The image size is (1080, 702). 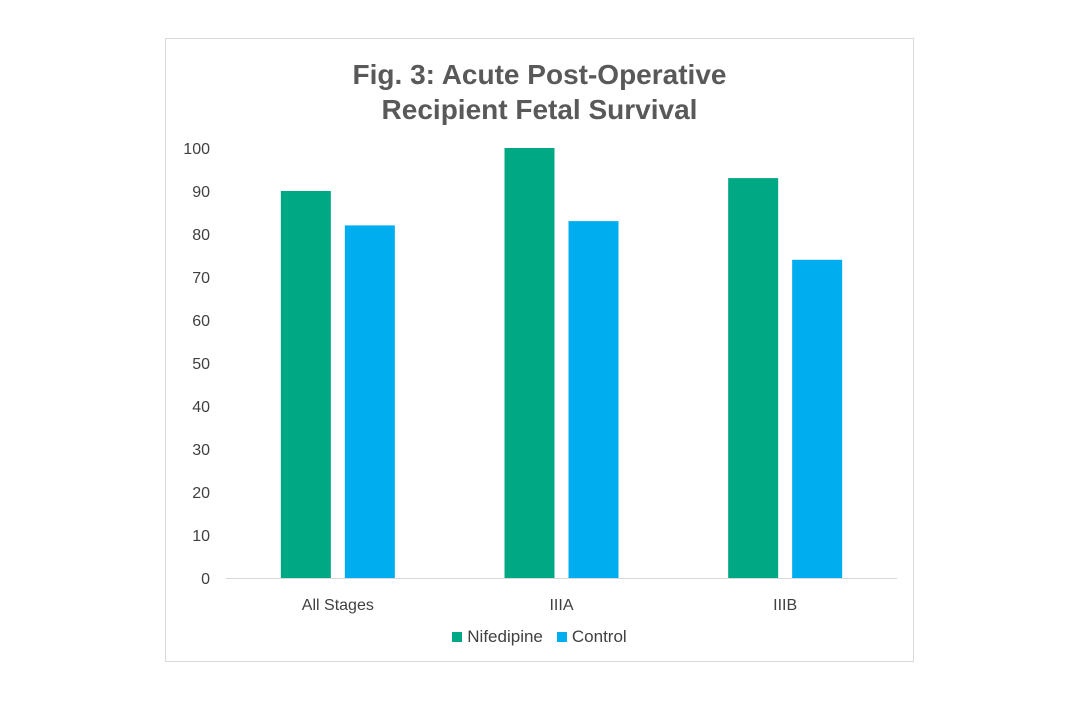 What do you see at coordinates (785, 605) in the screenshot?
I see `x-tick-label-iiib: IIIB` at bounding box center [785, 605].